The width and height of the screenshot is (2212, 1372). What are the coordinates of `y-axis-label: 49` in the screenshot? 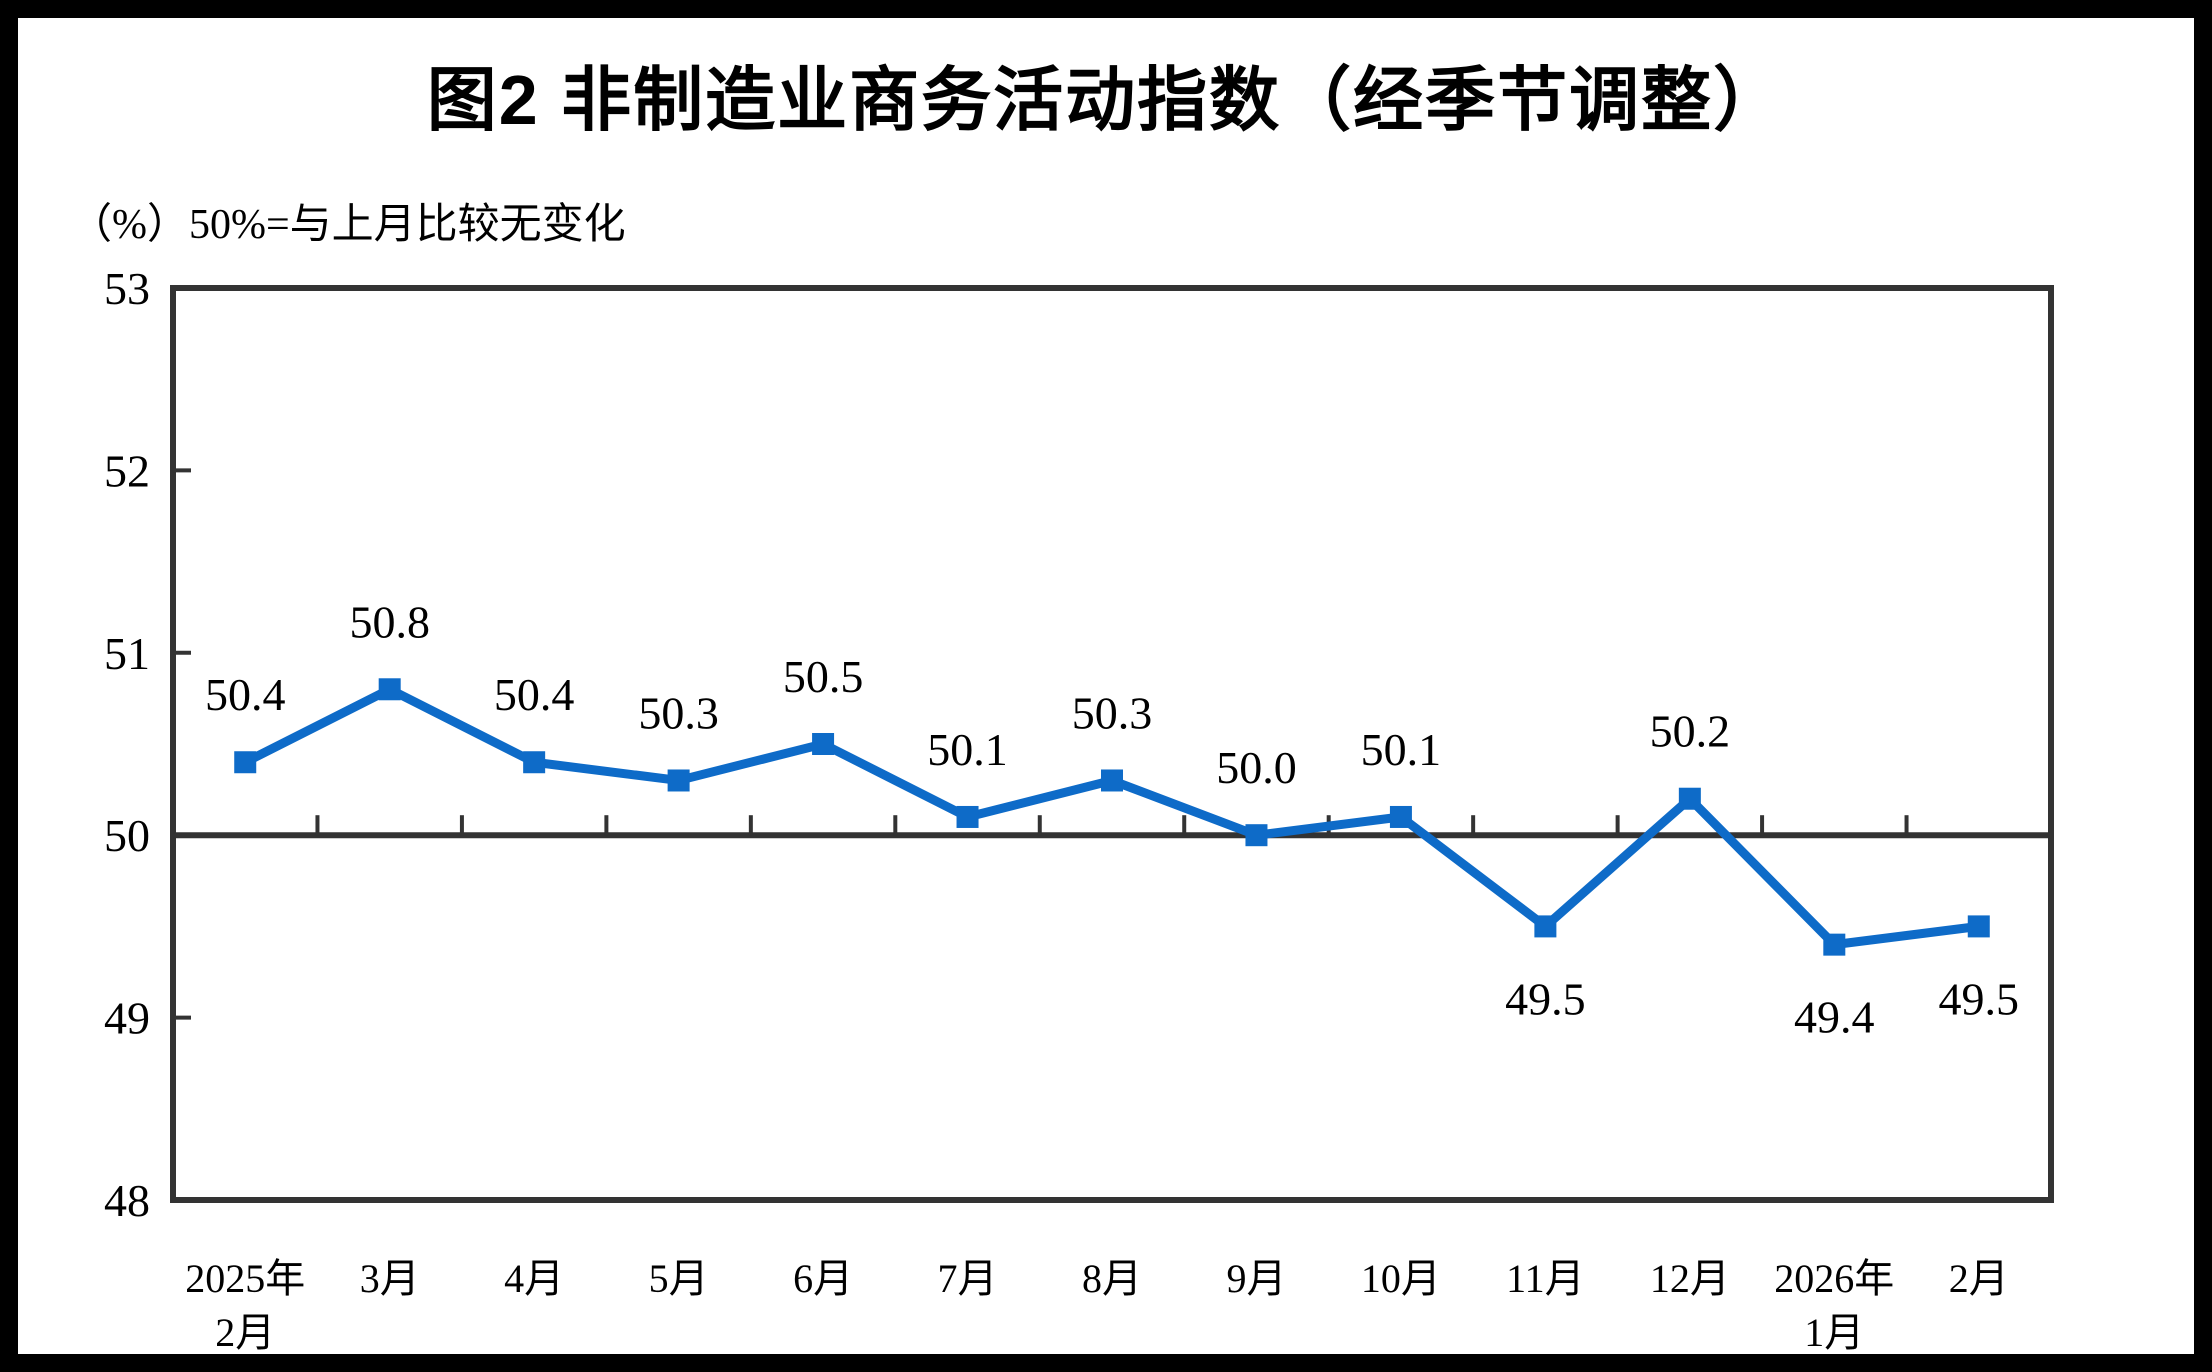 It's located at (127, 1018).